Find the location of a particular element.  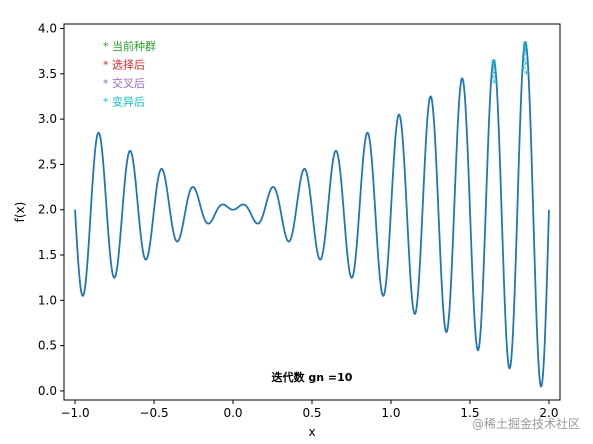

legend-item: * 交叉后 is located at coordinates (124, 83).